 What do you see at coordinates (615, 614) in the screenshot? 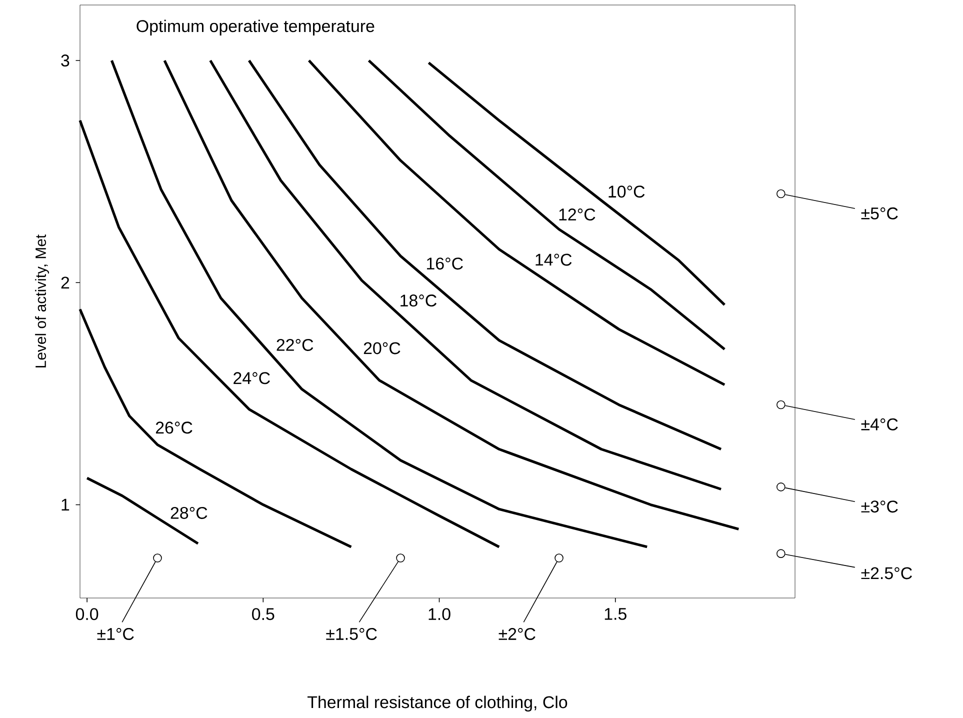
I see `x-tick-label: 1.5` at bounding box center [615, 614].